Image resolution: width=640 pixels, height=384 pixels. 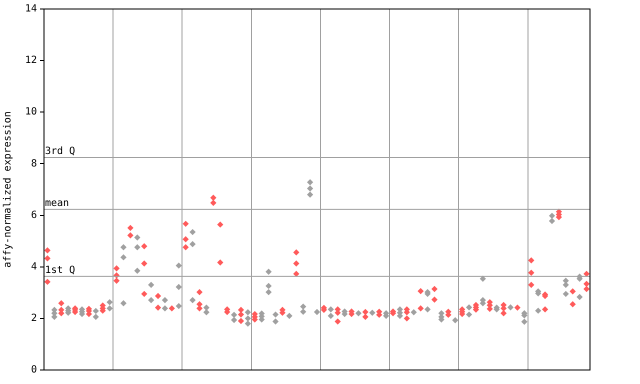 I want to click on y-tick-label: 8, so click(x=33, y=164).